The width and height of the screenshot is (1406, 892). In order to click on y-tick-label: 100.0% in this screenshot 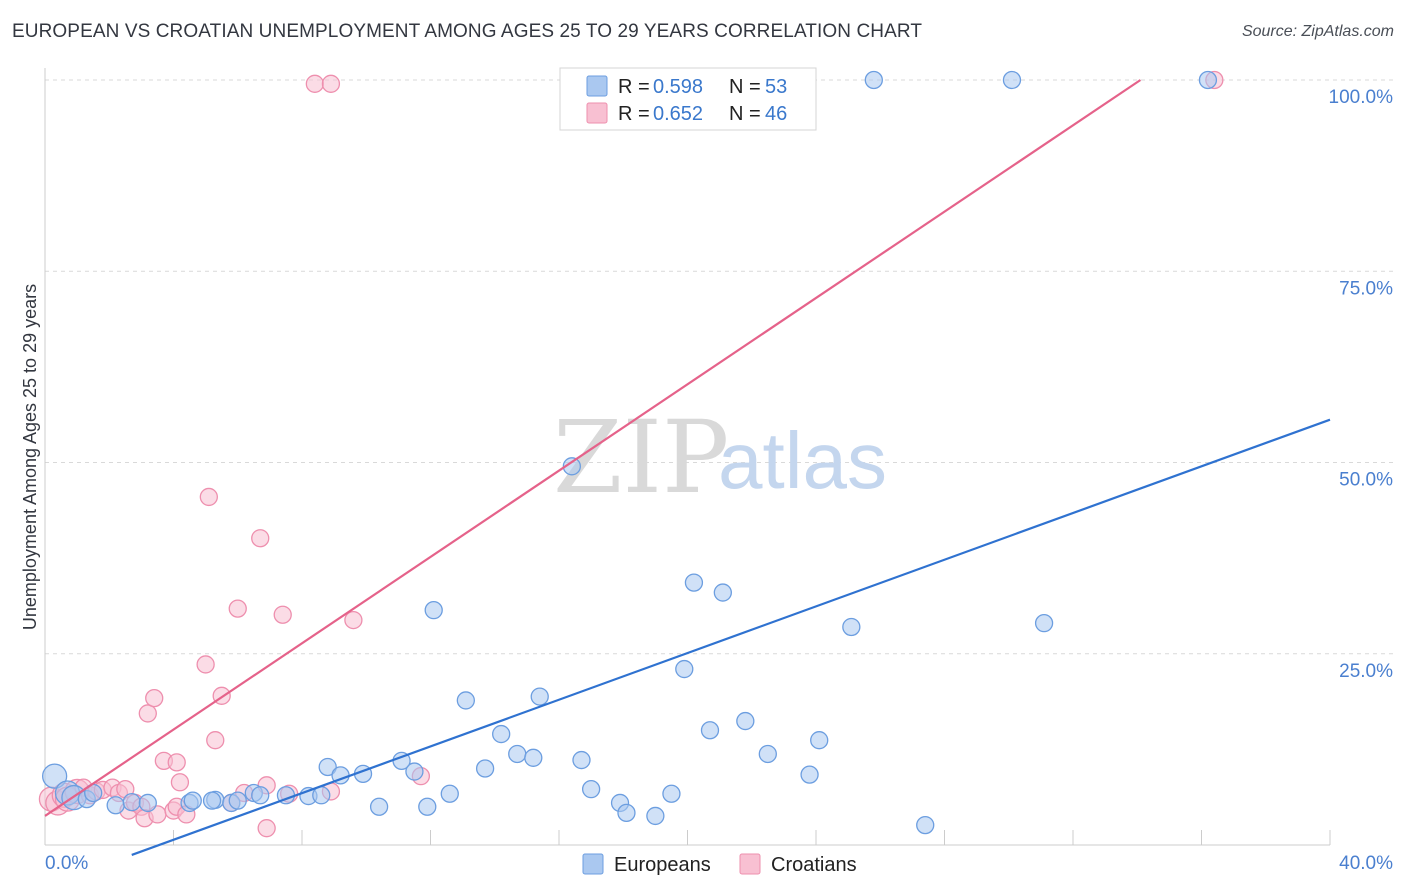, I will do `click(1361, 97)`.